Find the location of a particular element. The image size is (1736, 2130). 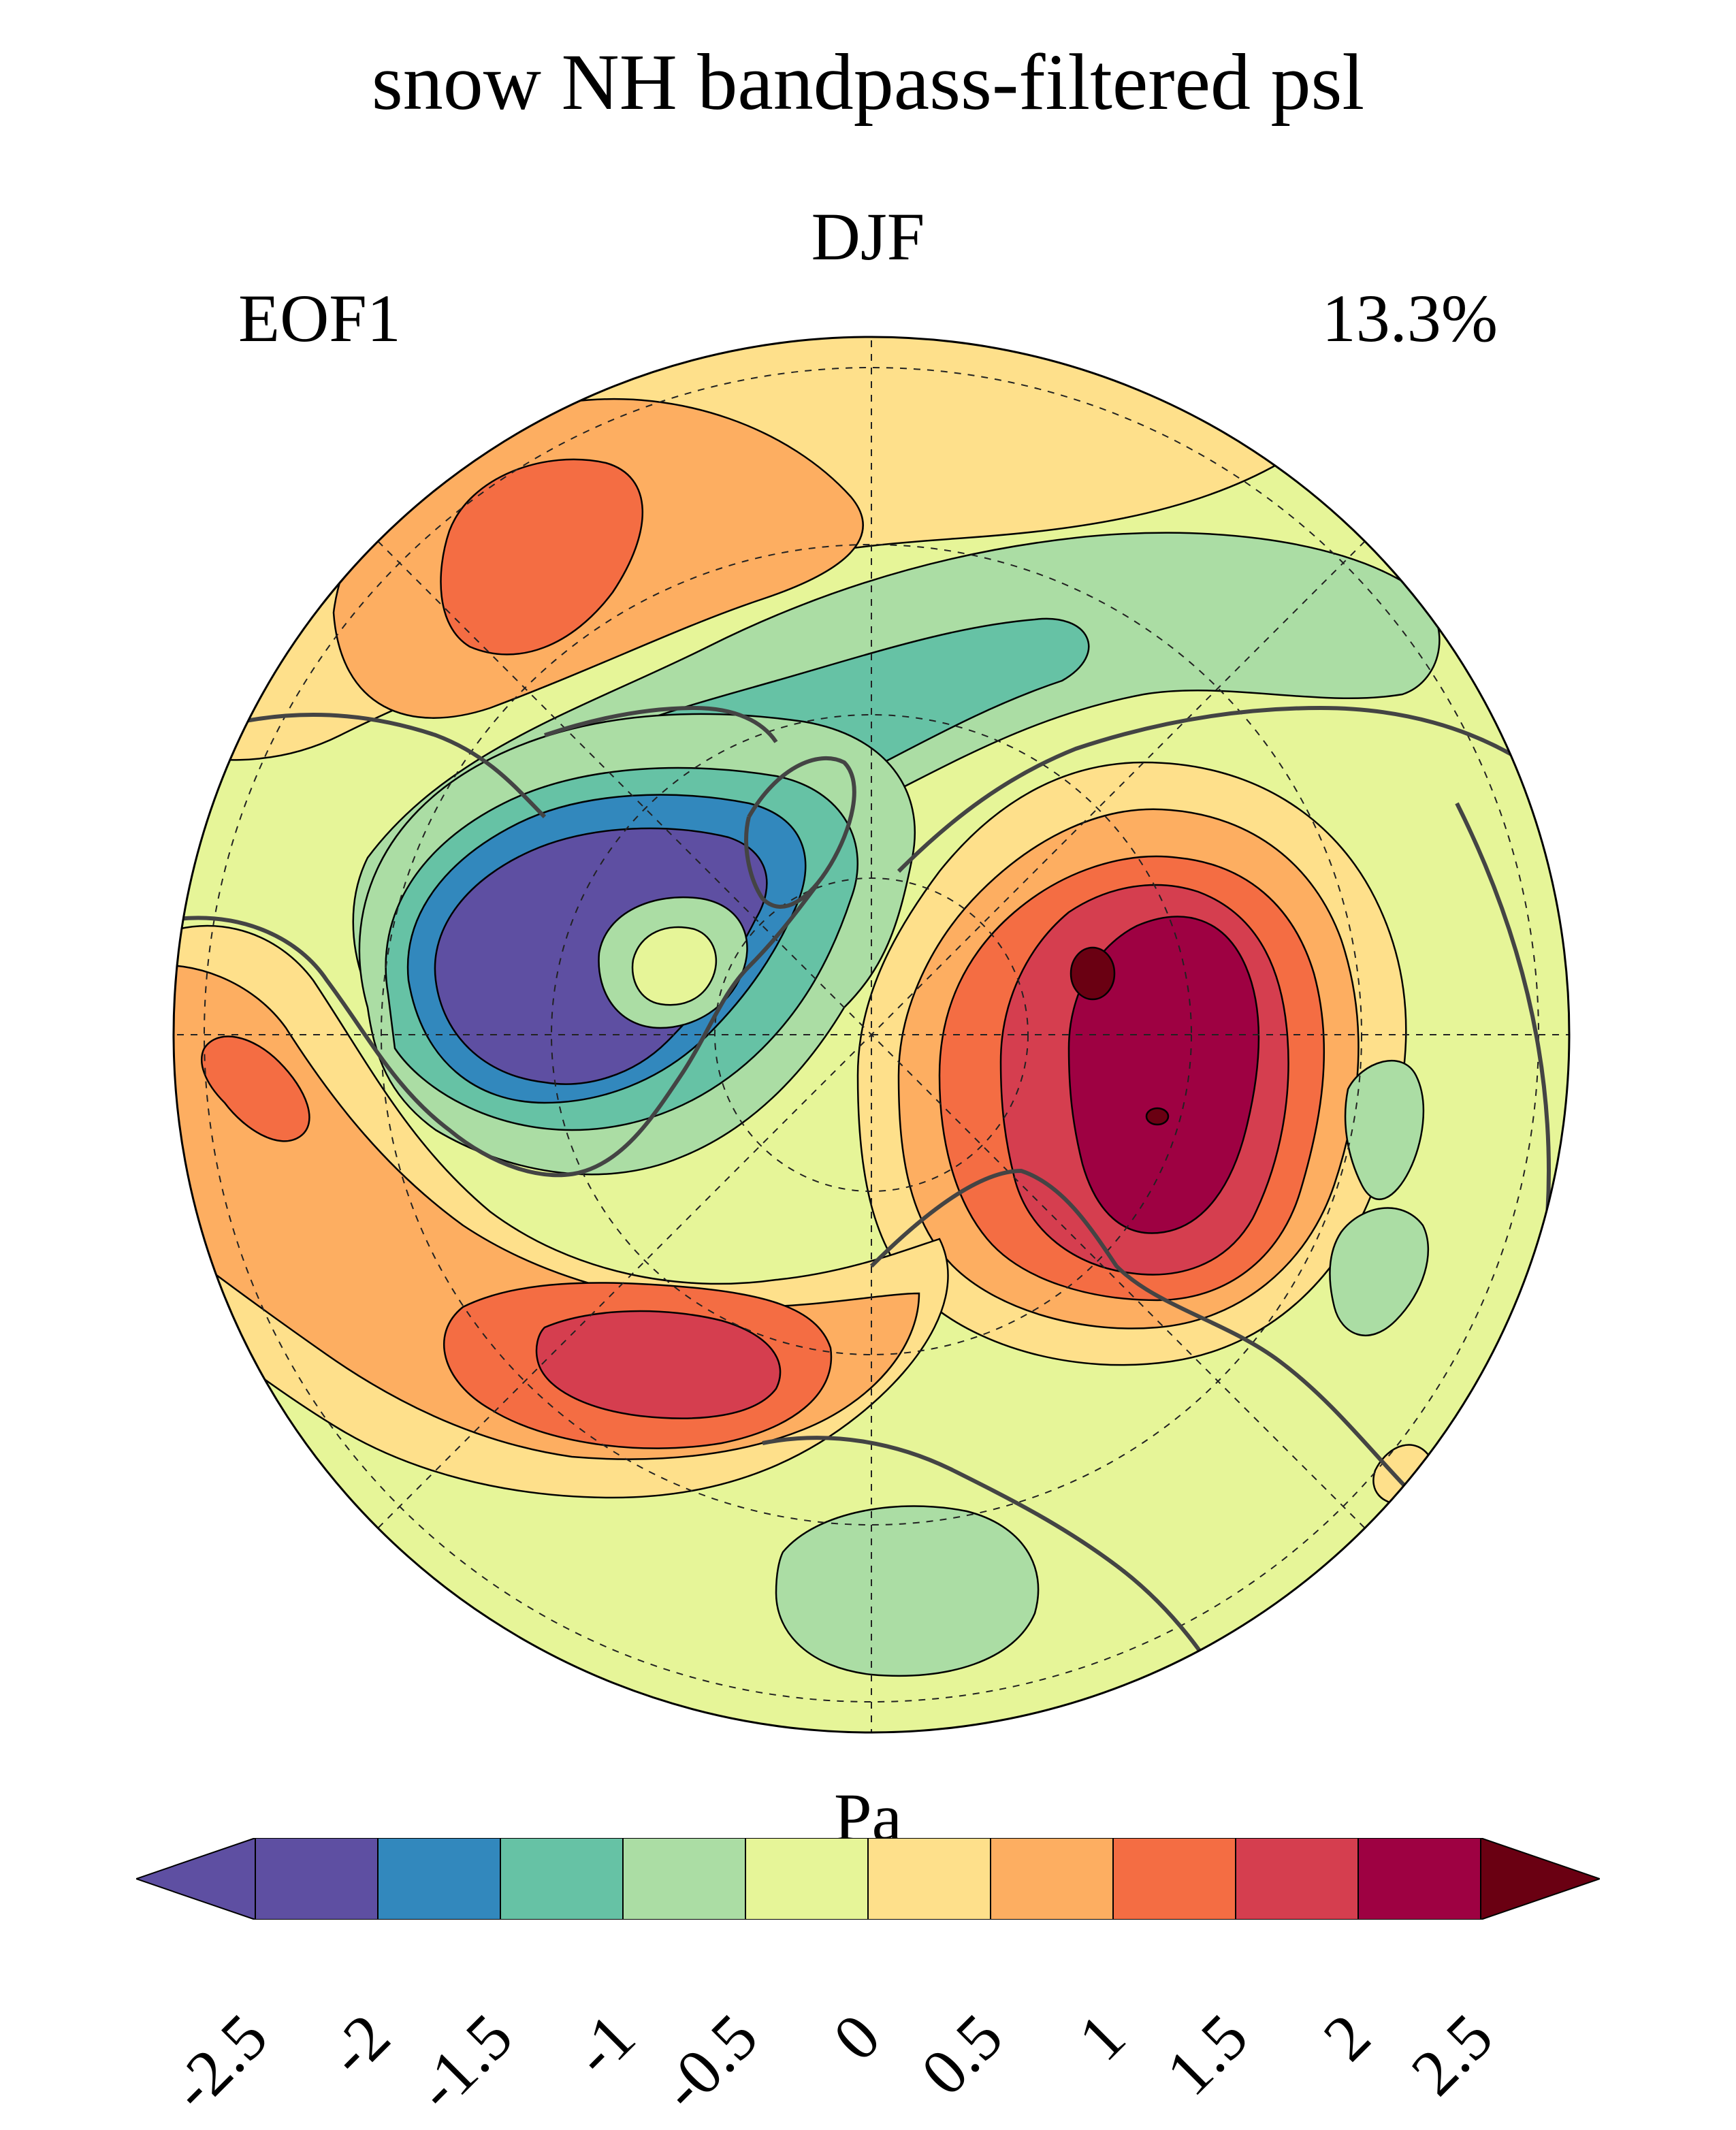

contour-pos5-east-b is located at coordinates (1157, 1116).